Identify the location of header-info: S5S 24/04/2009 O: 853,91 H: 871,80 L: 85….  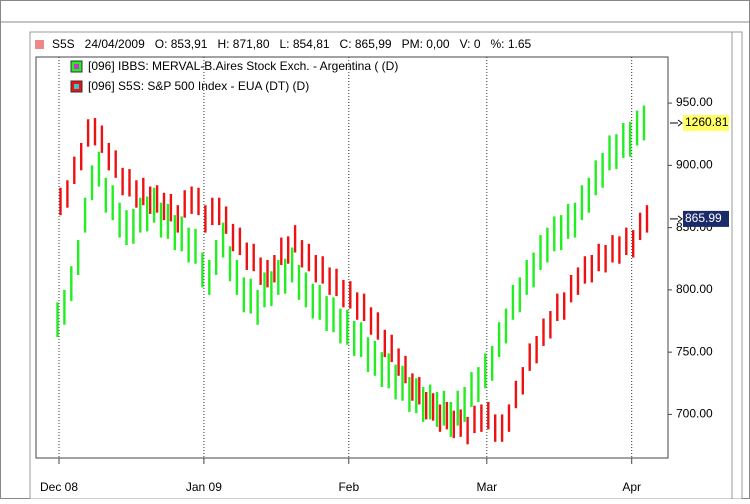
(292, 44).